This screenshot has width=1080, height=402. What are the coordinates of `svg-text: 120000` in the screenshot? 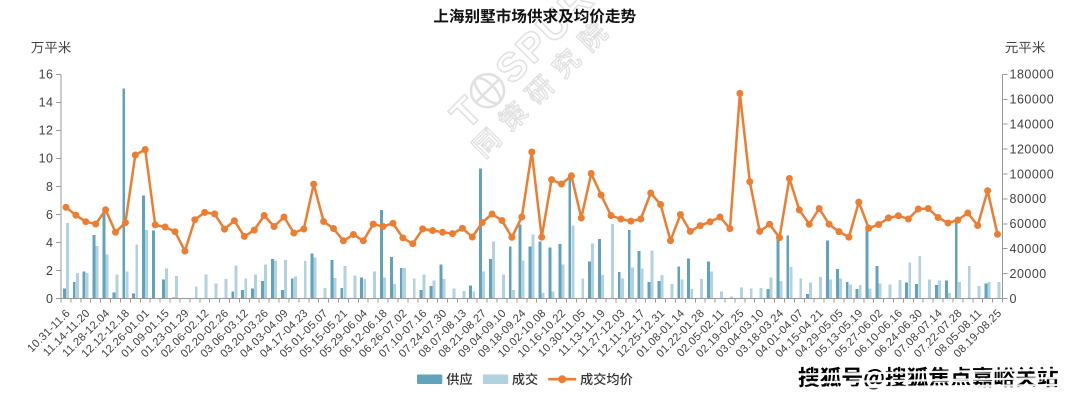 It's located at (1032, 149).